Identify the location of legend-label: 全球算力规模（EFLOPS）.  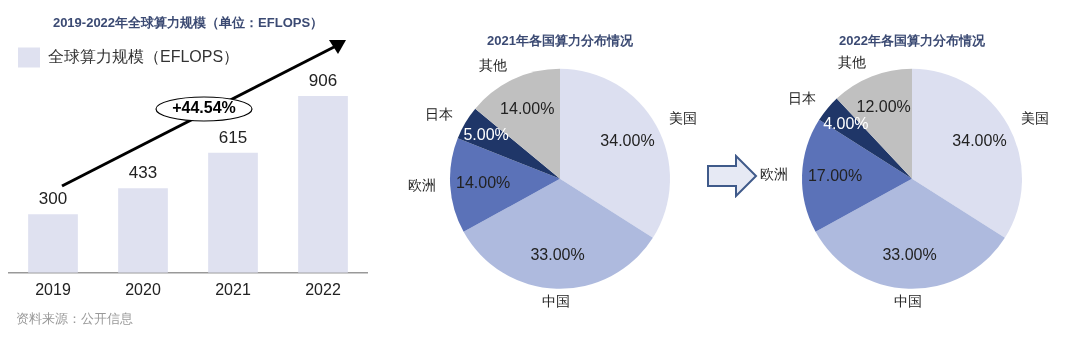
(144, 57).